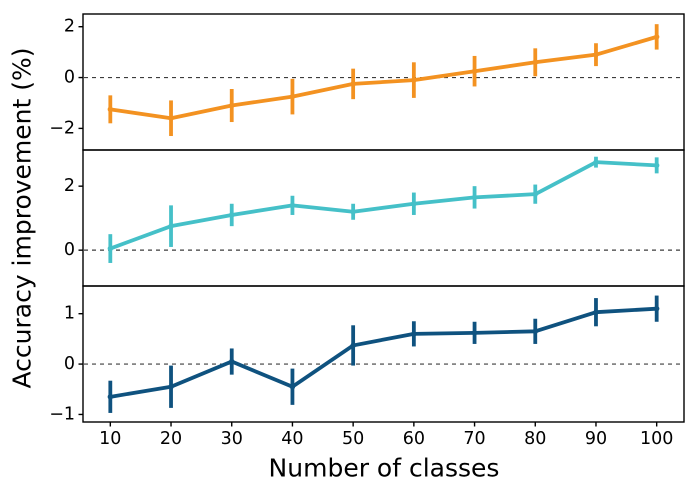 The width and height of the screenshot is (700, 500). I want to click on y-tick-label: −1, so click(62, 414).